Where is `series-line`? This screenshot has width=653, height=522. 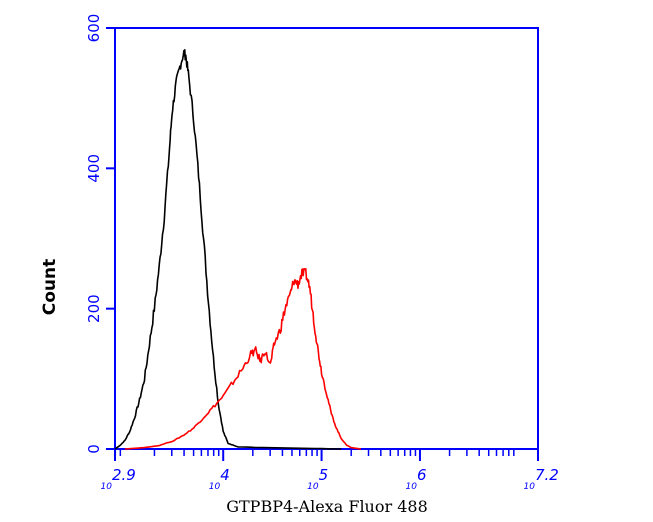 series-line is located at coordinates (242, 359).